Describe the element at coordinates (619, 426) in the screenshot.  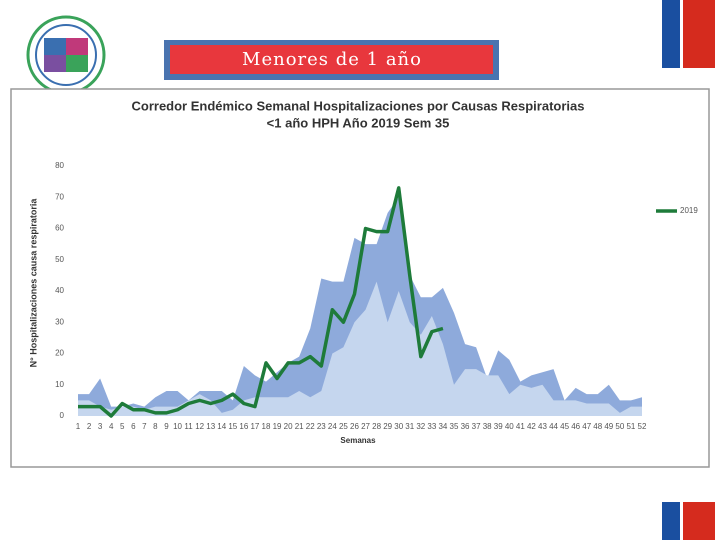
I see `x-tick-label: 50` at that location.